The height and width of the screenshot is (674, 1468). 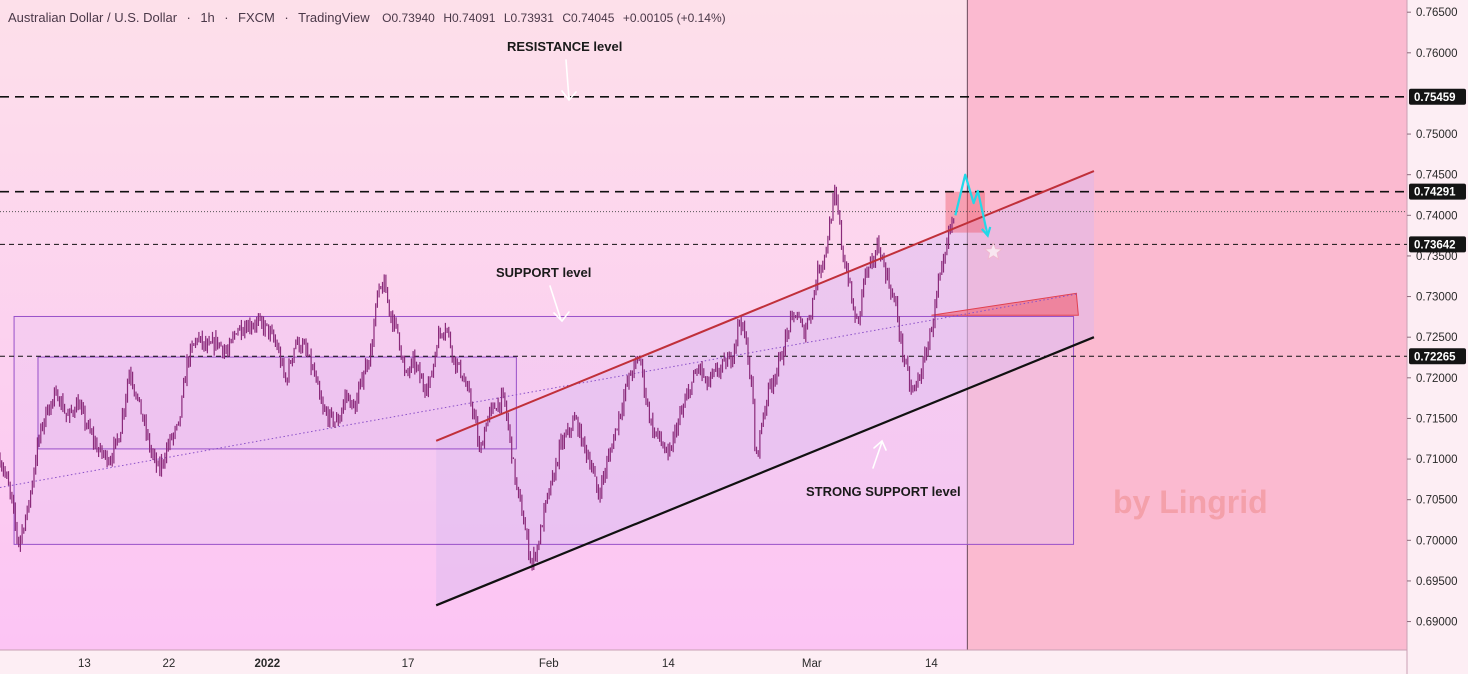 What do you see at coordinates (1435, 357) in the screenshot?
I see `price-badge-label: 0.72265` at bounding box center [1435, 357].